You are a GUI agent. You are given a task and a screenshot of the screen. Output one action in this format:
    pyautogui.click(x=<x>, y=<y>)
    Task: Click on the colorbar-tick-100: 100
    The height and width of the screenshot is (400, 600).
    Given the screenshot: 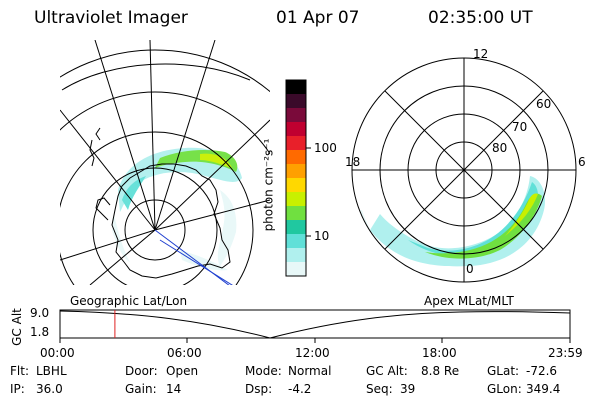 What is the action you would take?
    pyautogui.click(x=325, y=148)
    